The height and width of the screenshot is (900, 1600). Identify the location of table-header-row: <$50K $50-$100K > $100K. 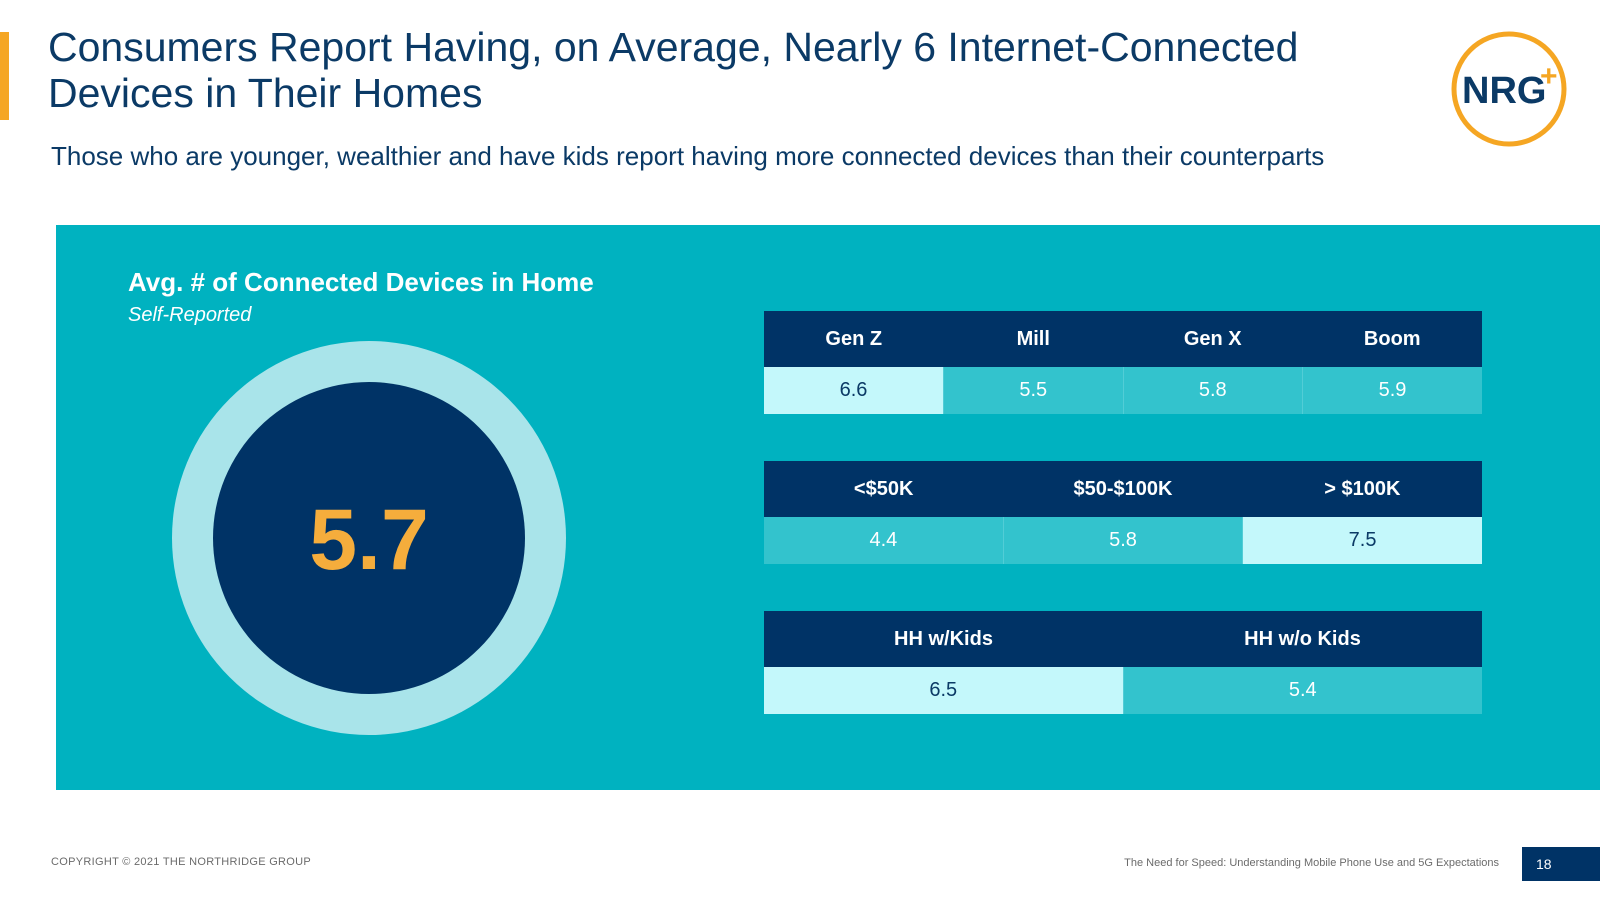
(1123, 489).